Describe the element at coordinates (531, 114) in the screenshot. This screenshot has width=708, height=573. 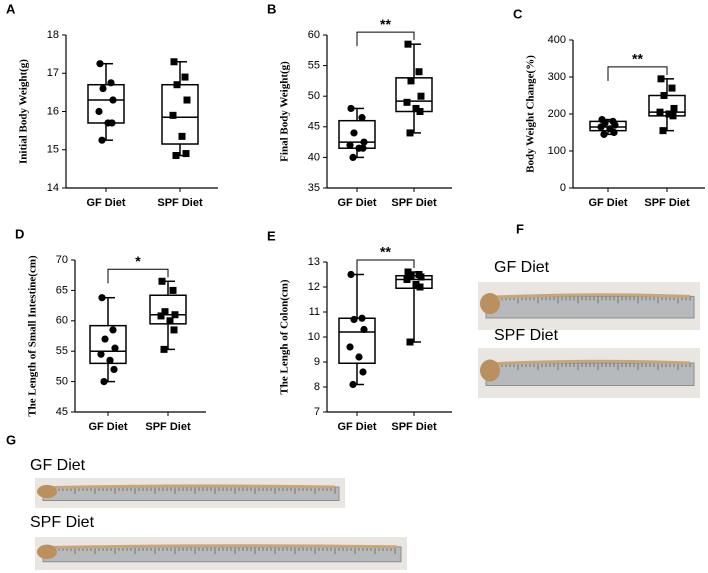
I see `y-axis-title: Body Weight Change(%)` at that location.